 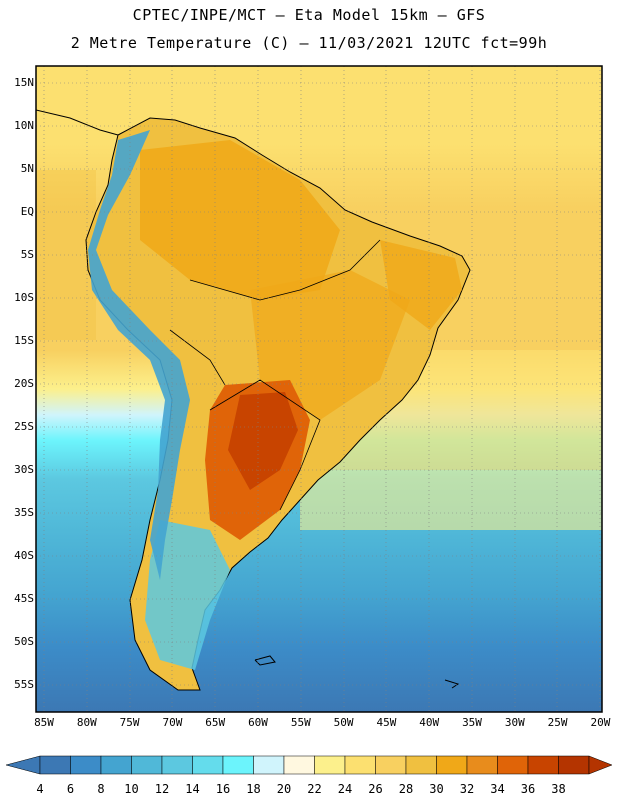 I want to click on colorbar-right-arrow, so click(x=600, y=765).